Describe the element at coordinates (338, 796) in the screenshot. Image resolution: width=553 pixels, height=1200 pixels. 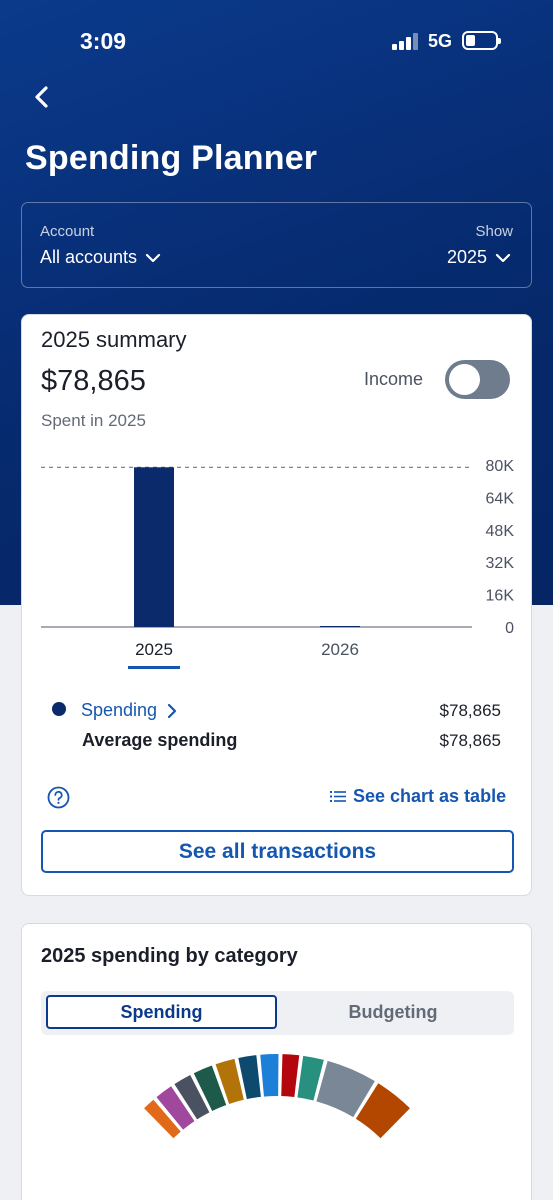
I see `list-icon` at that location.